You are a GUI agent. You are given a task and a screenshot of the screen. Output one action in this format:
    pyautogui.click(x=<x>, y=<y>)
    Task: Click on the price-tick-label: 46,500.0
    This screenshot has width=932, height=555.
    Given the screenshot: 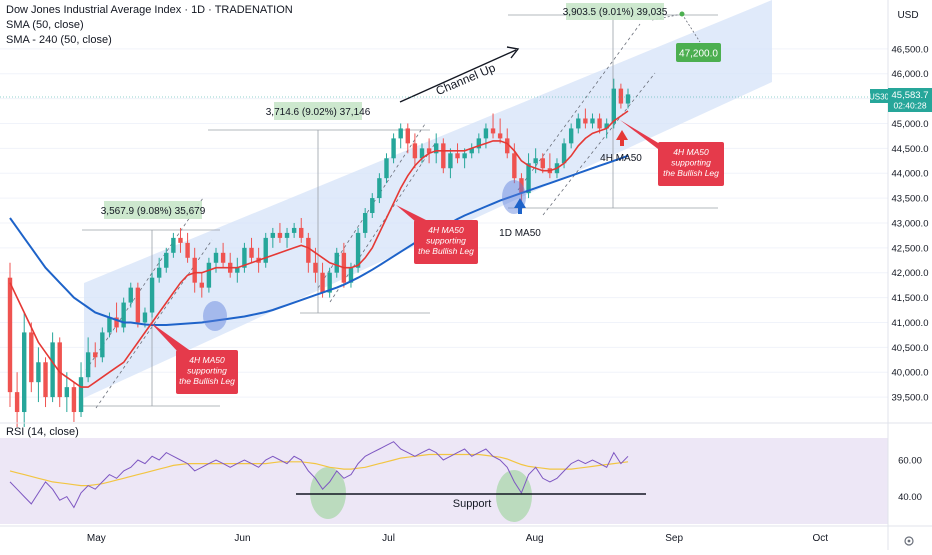 What is the action you would take?
    pyautogui.click(x=910, y=49)
    